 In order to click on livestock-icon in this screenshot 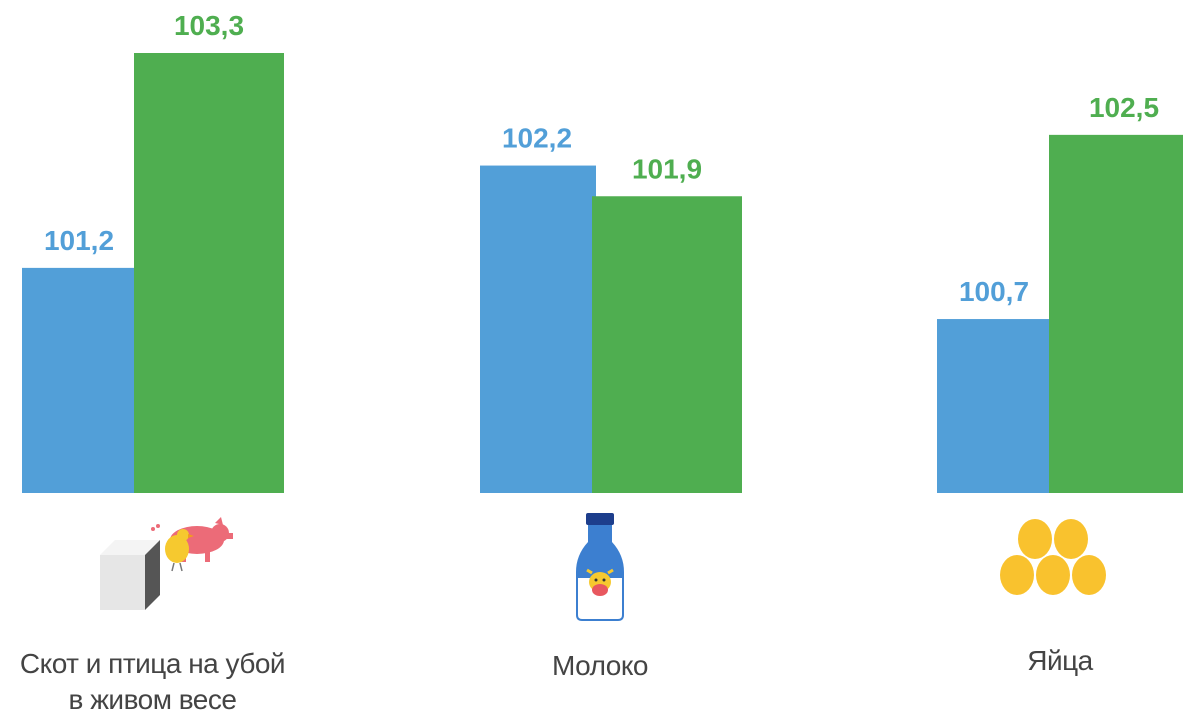, I will do `click(166, 563)`.